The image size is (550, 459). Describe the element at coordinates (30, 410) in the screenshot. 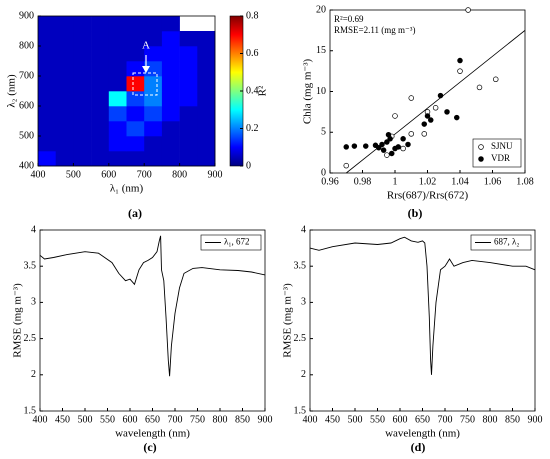

I see `y-tick-label: 1.5` at that location.